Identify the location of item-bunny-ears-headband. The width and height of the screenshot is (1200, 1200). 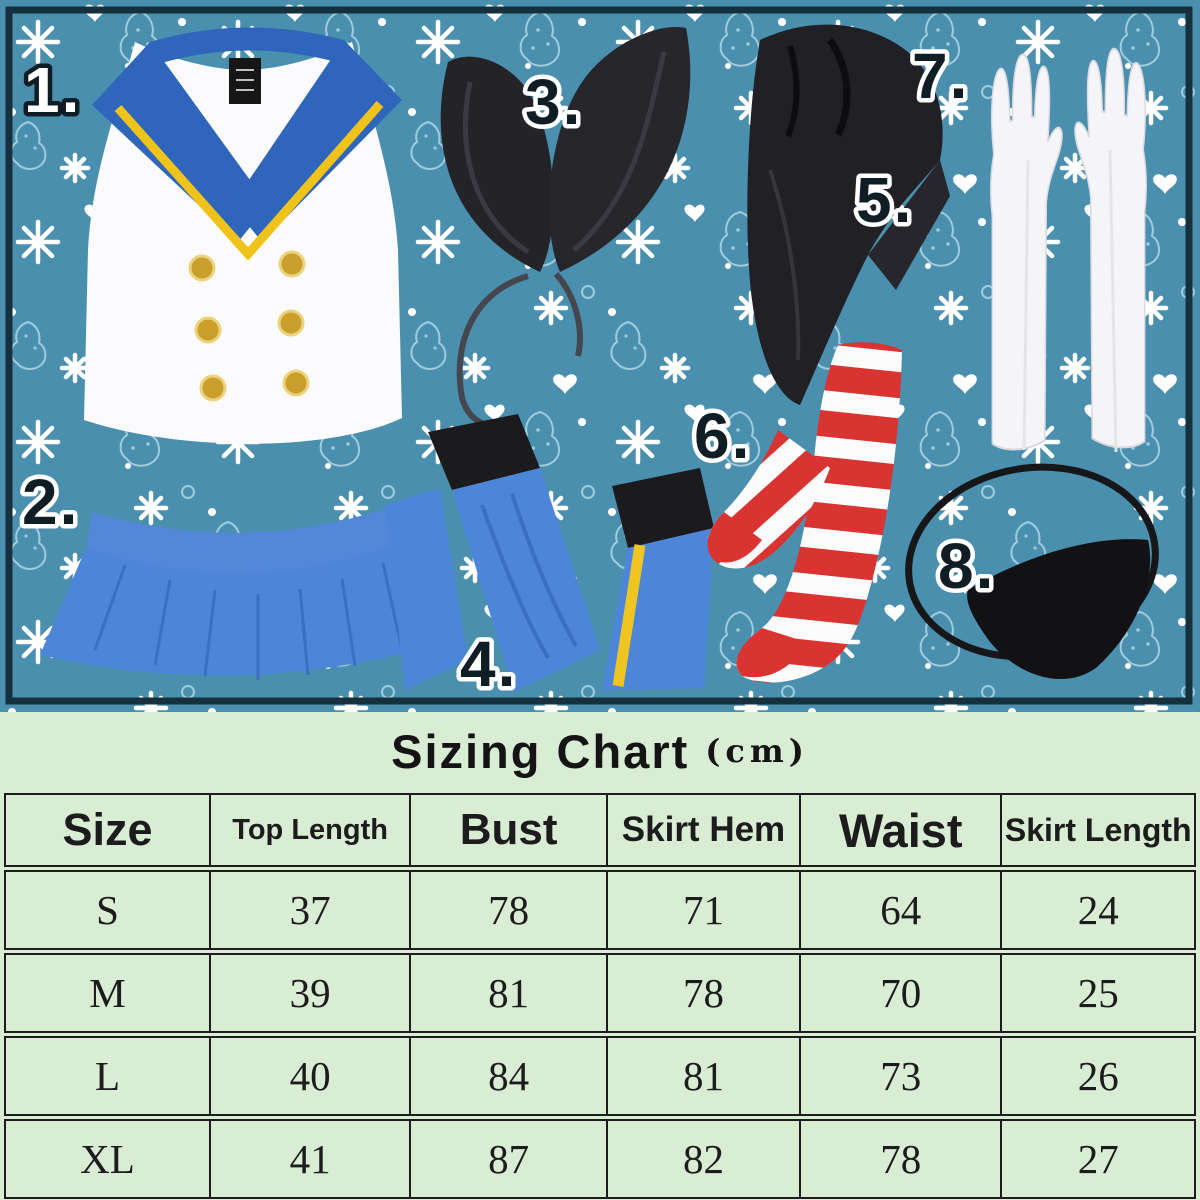
(565, 227).